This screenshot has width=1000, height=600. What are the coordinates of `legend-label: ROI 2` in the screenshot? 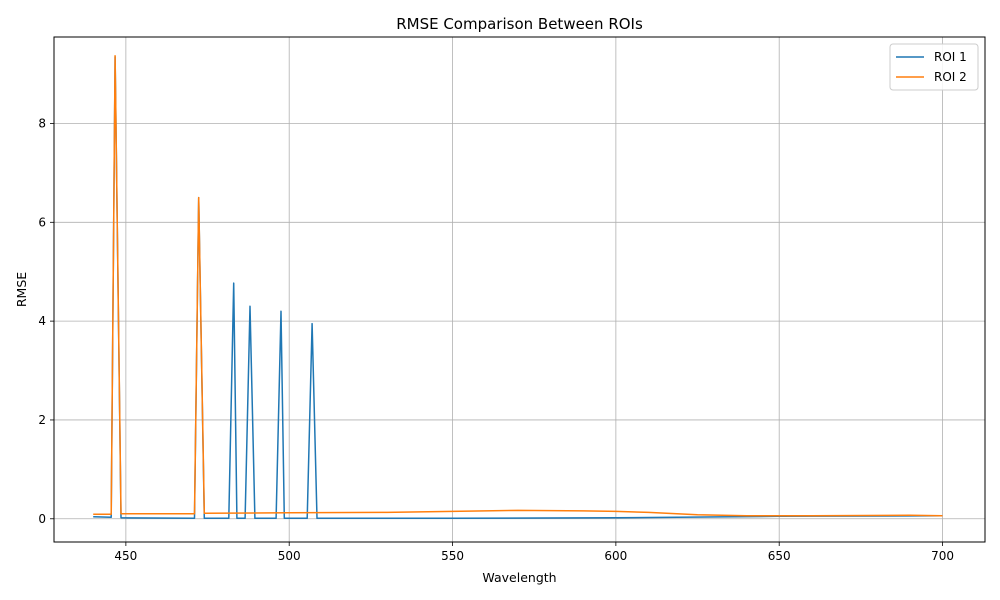 It's located at (950, 77).